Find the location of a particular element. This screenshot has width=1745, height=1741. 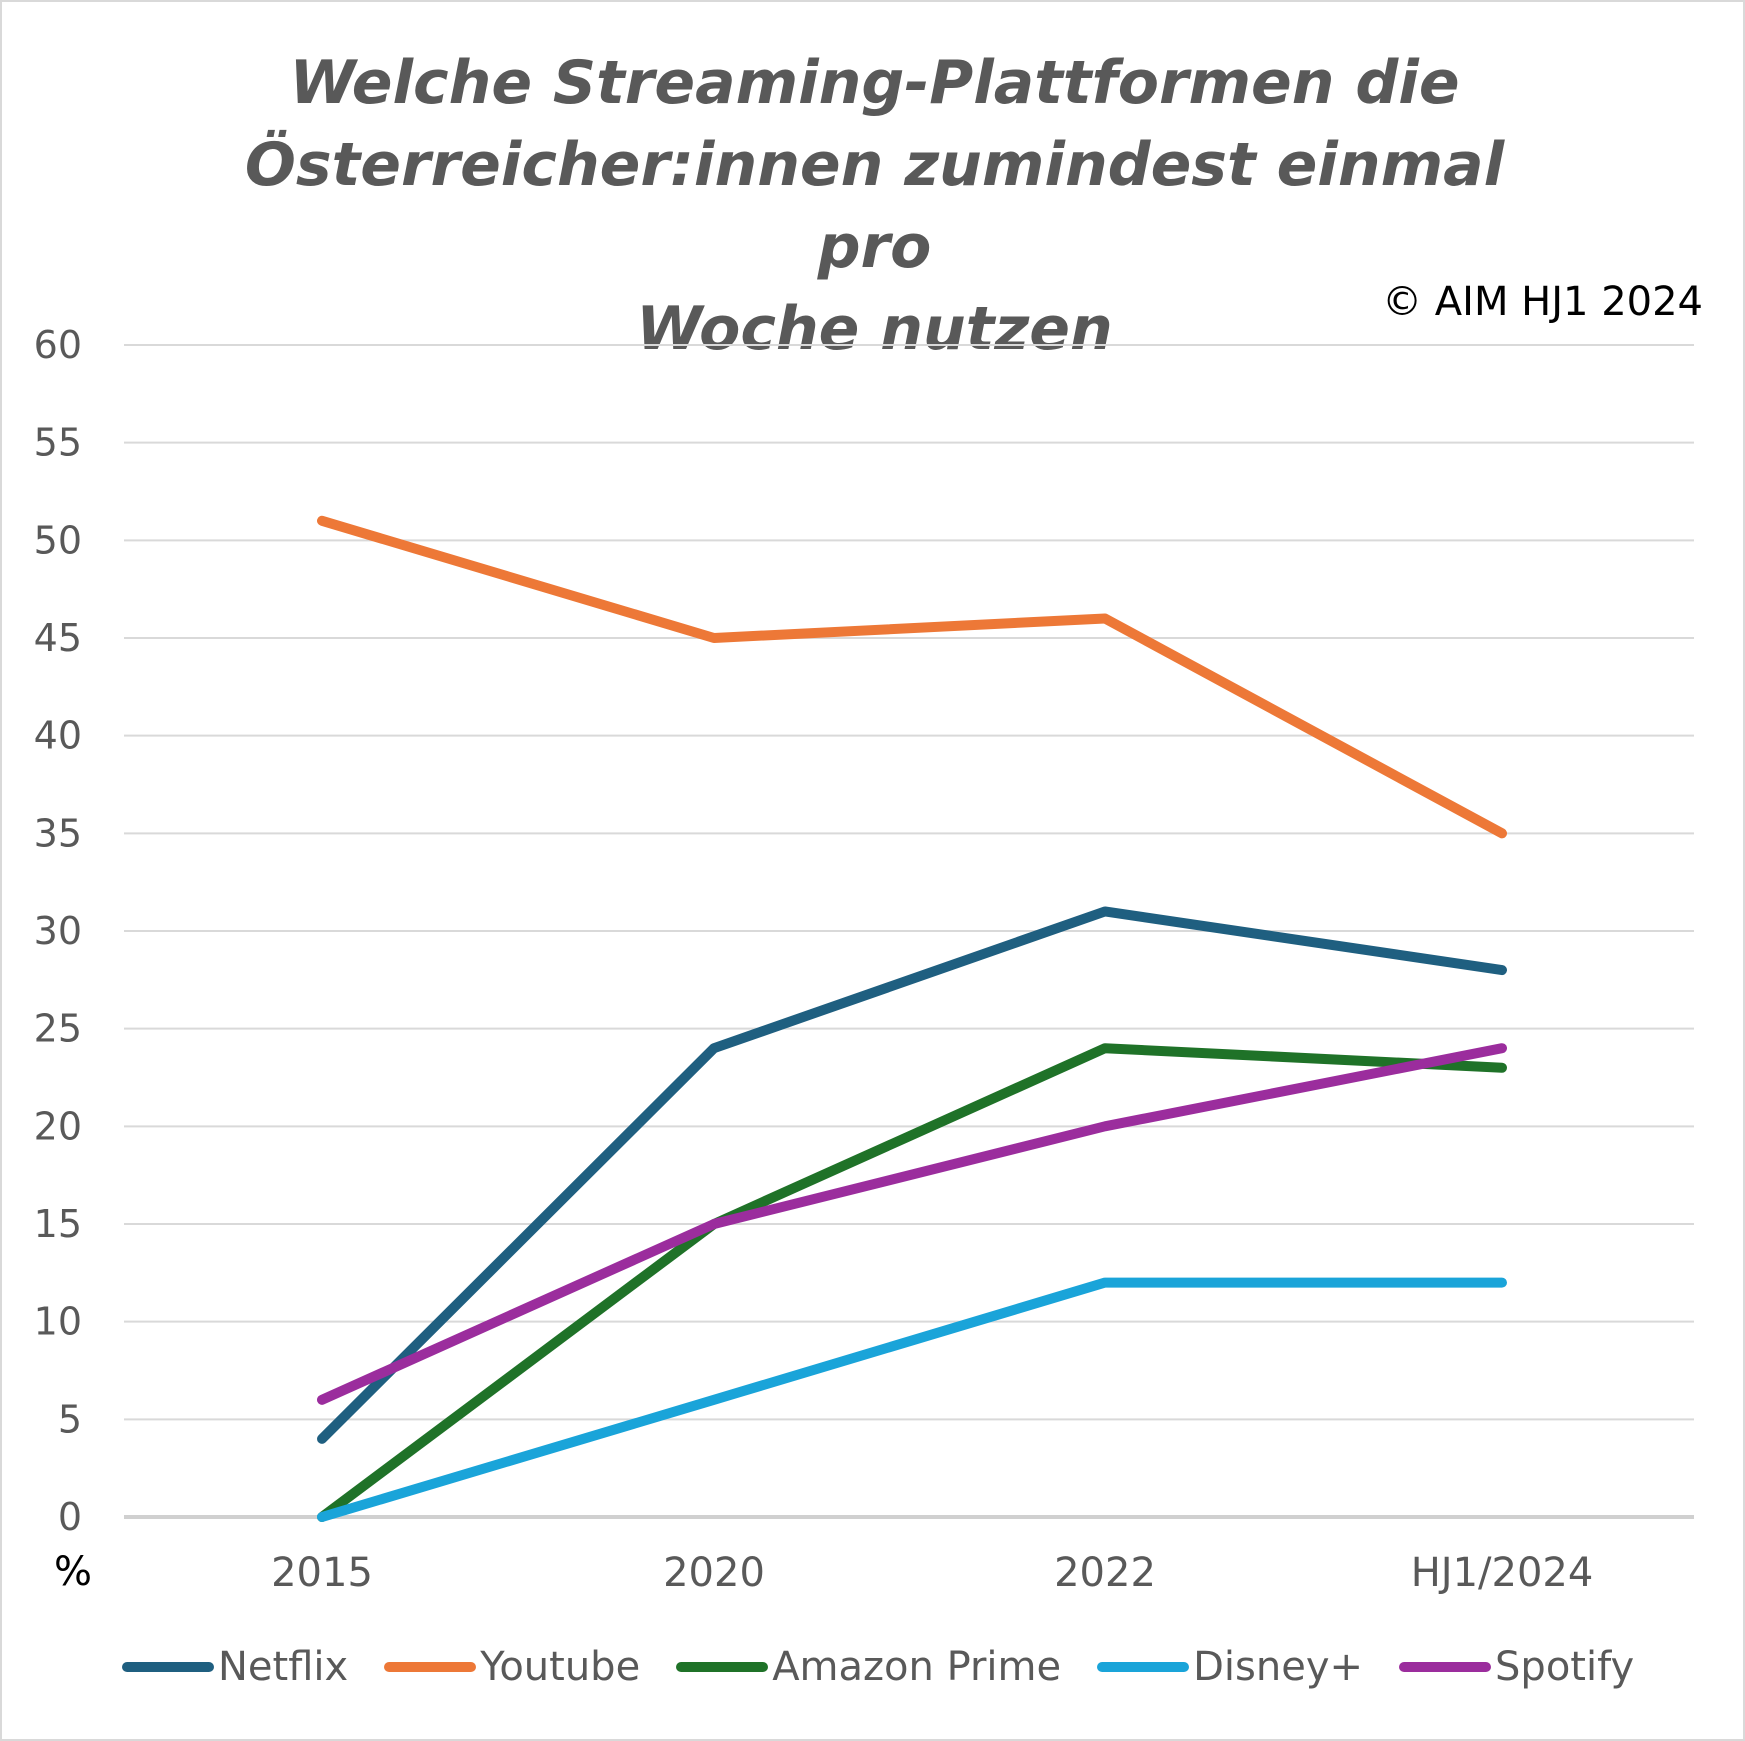

source-note: © AIM HJ1 2024 is located at coordinates (1542, 302).